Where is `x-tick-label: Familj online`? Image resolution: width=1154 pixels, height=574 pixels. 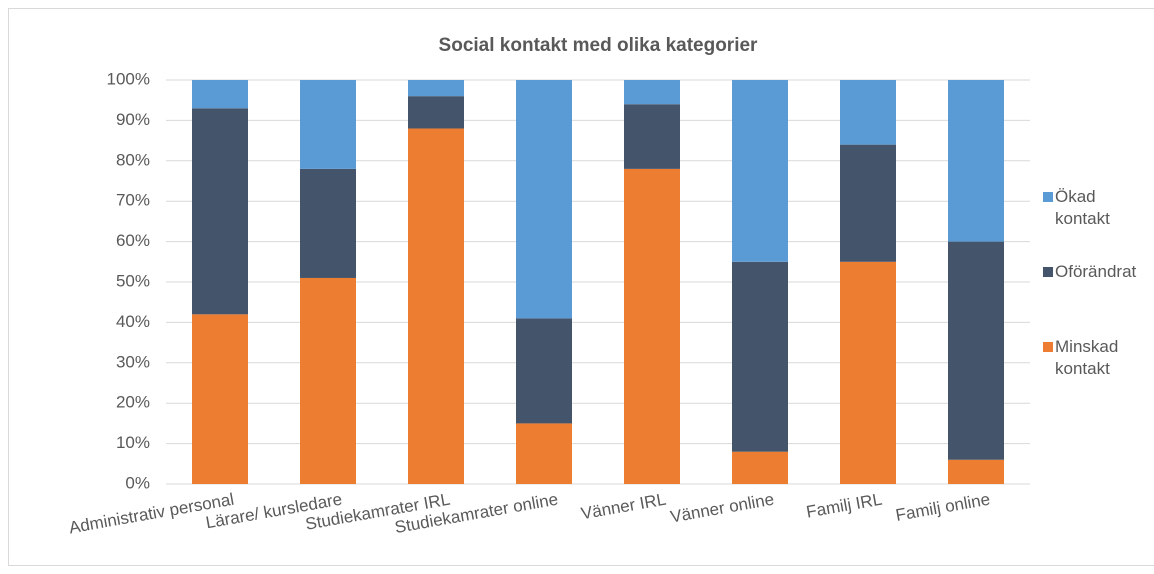 x-tick-label: Familj online is located at coordinates (942, 507).